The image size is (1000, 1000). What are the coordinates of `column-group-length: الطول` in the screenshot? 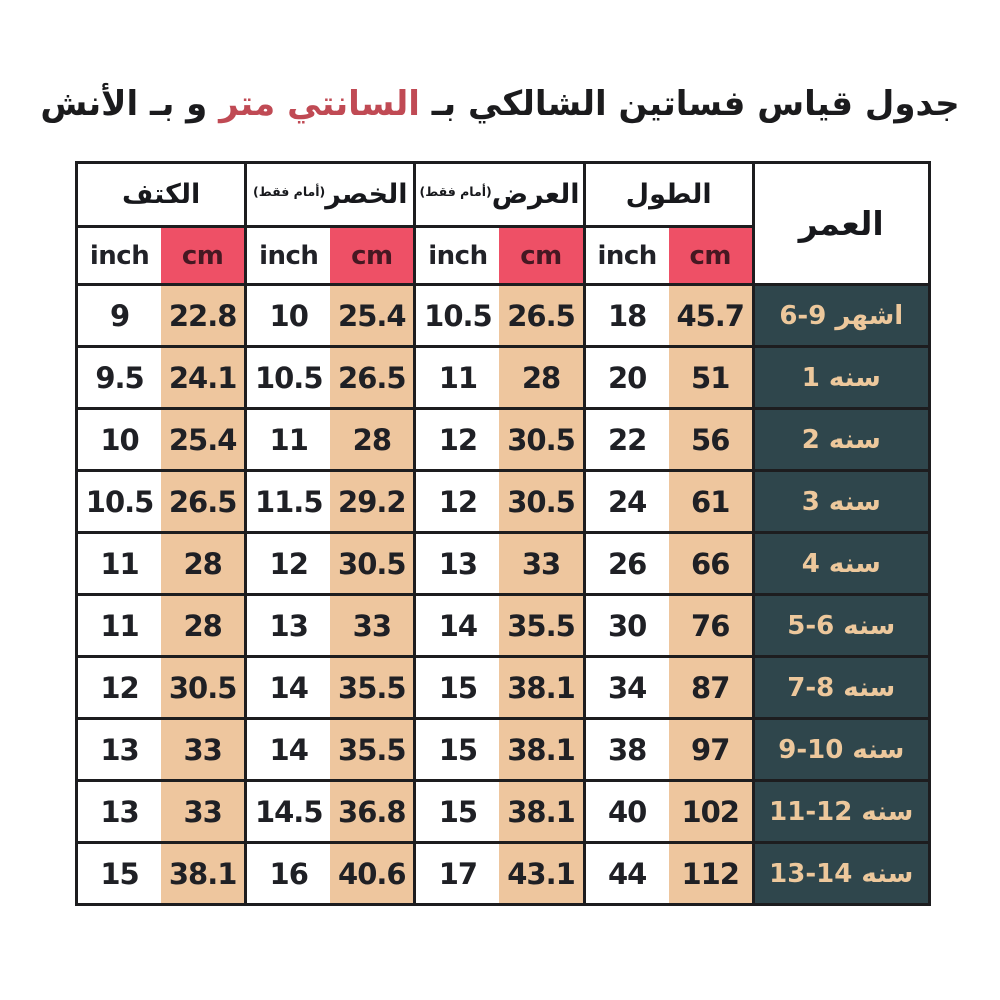 It's located at (668, 194).